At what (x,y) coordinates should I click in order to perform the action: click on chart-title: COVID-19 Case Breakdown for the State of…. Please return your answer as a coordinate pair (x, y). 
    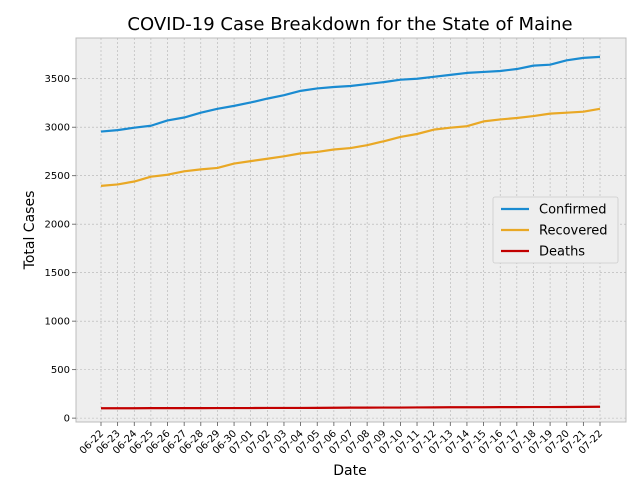
    Looking at the image, I should click on (349, 24).